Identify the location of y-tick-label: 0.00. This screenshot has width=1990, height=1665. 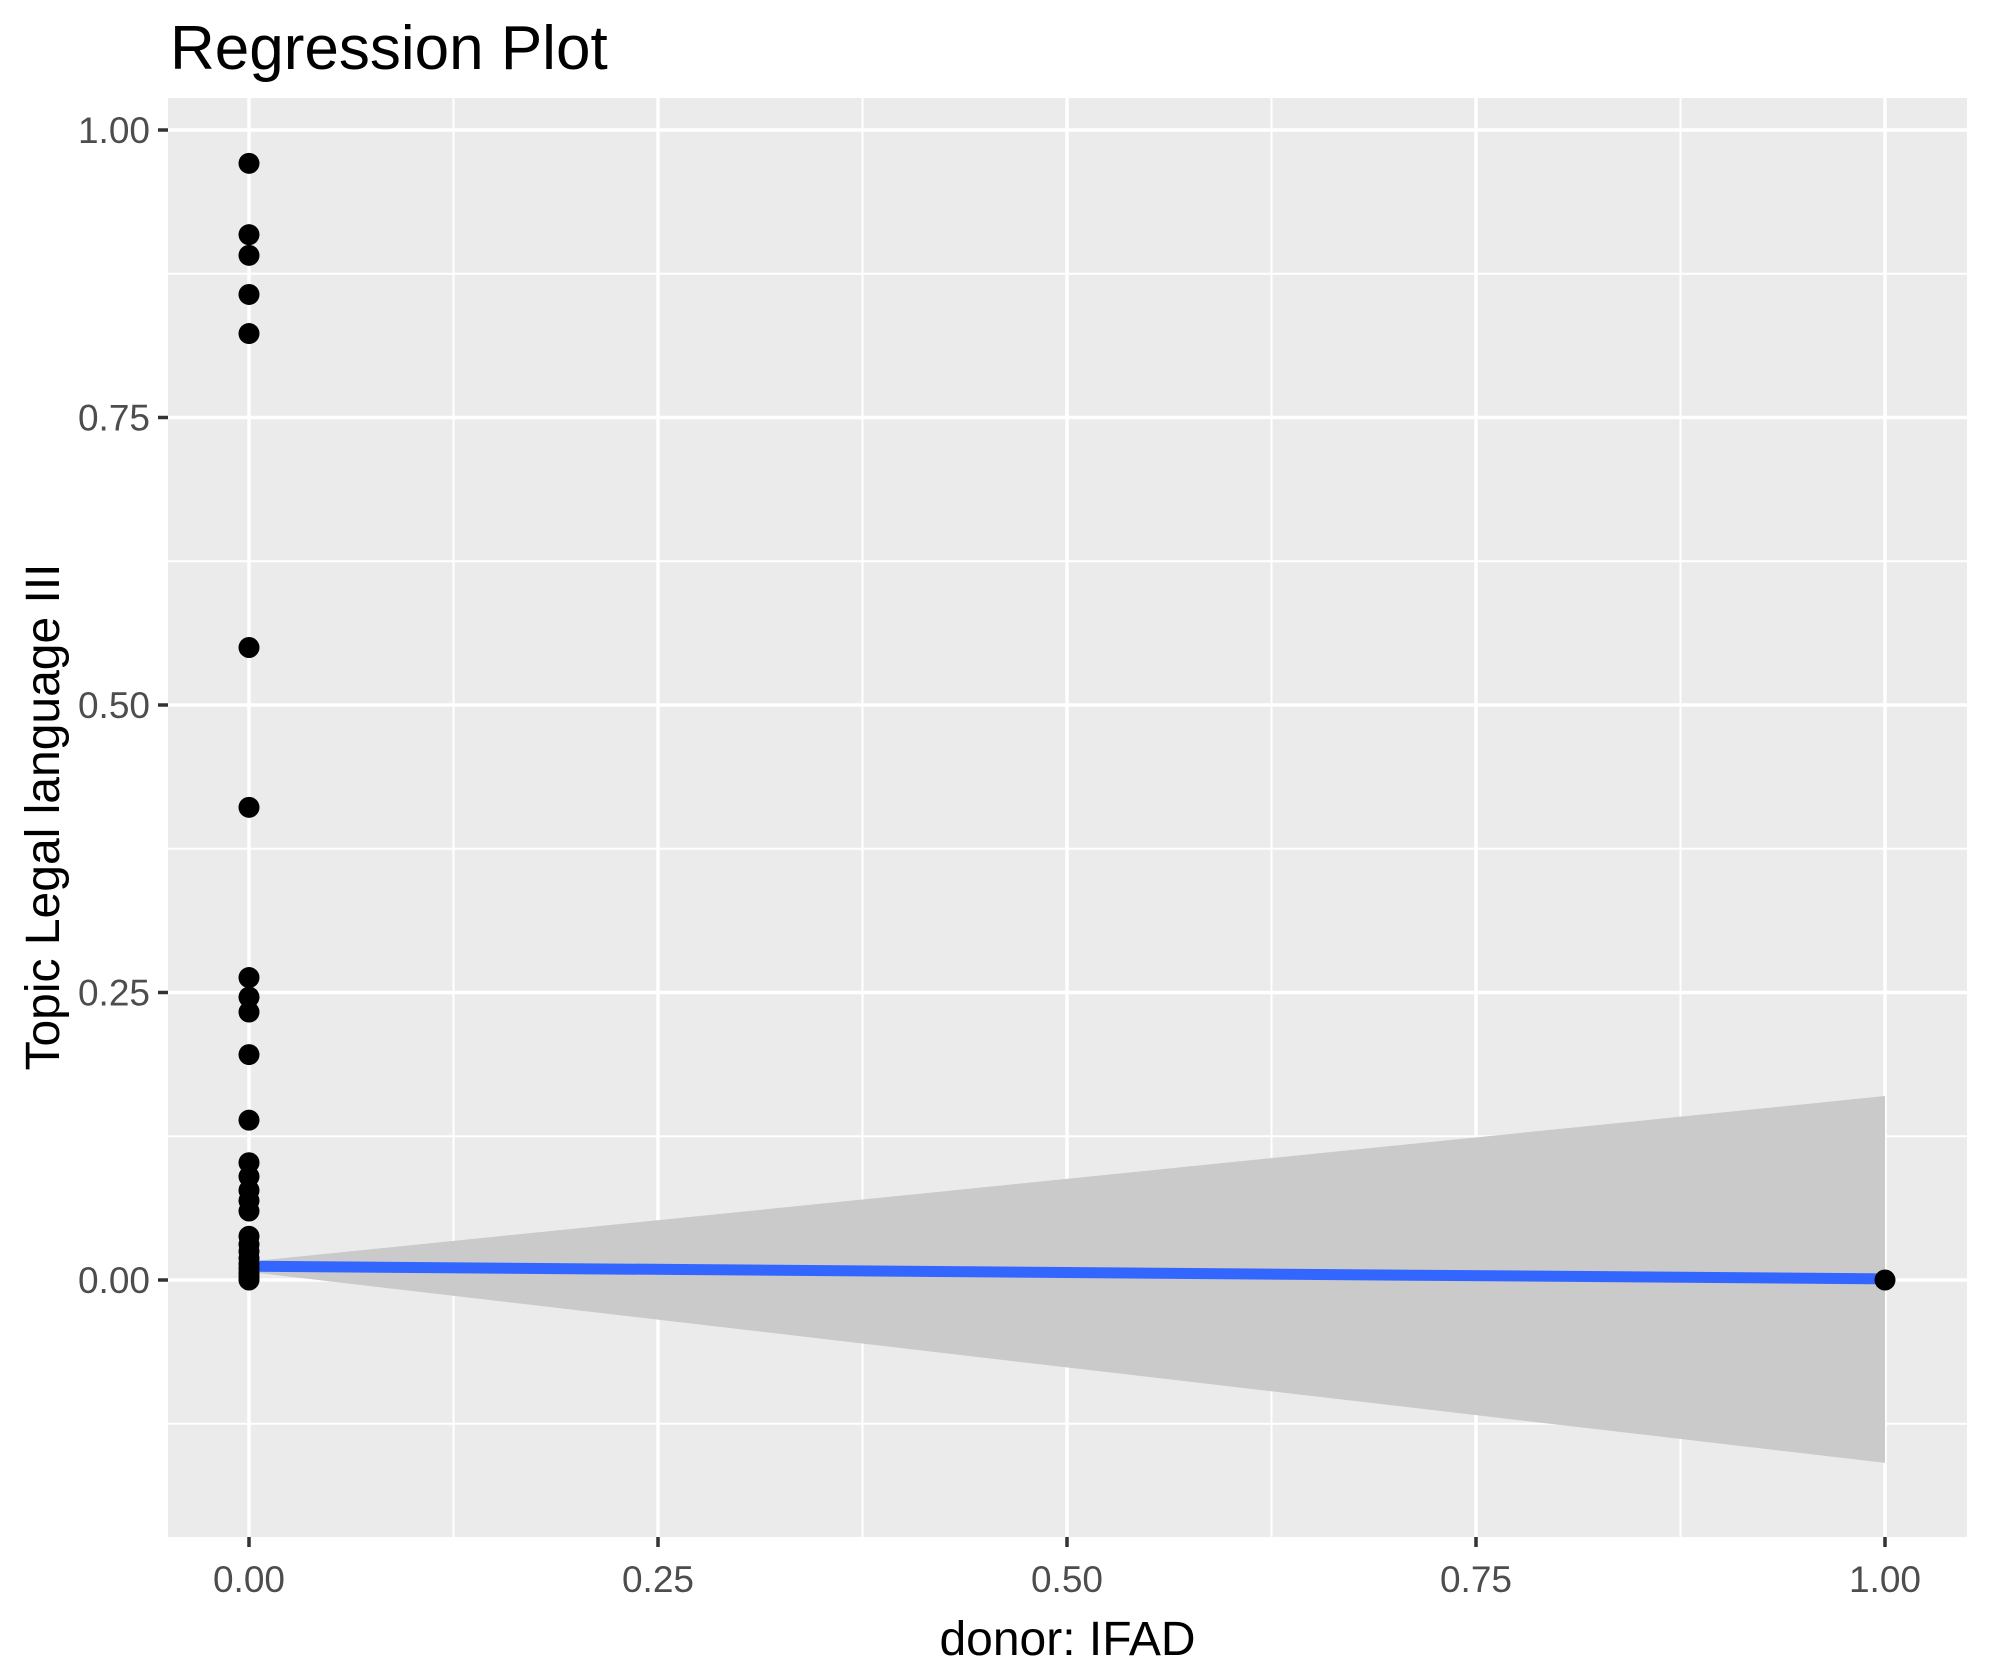
(114, 1280).